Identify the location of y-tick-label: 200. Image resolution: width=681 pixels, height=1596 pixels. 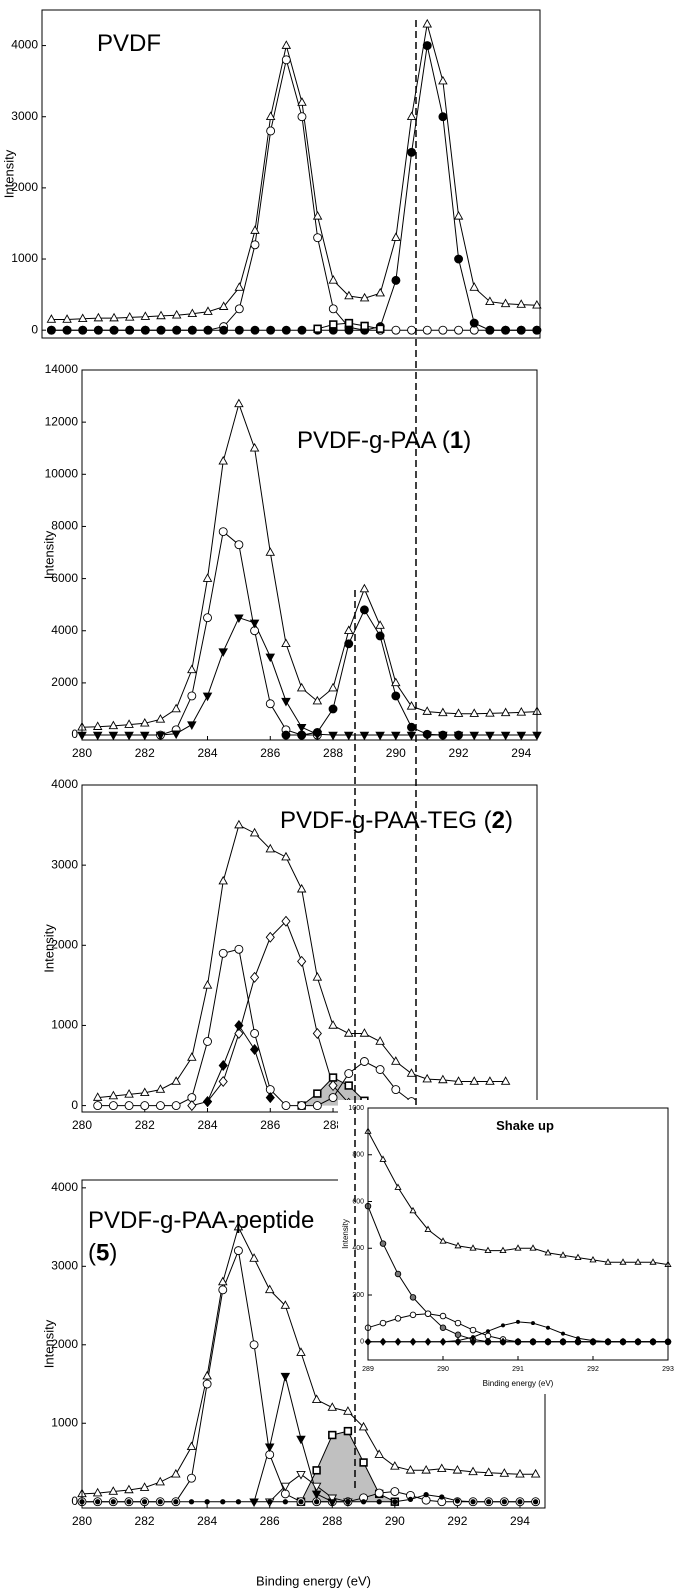
(358, 1295).